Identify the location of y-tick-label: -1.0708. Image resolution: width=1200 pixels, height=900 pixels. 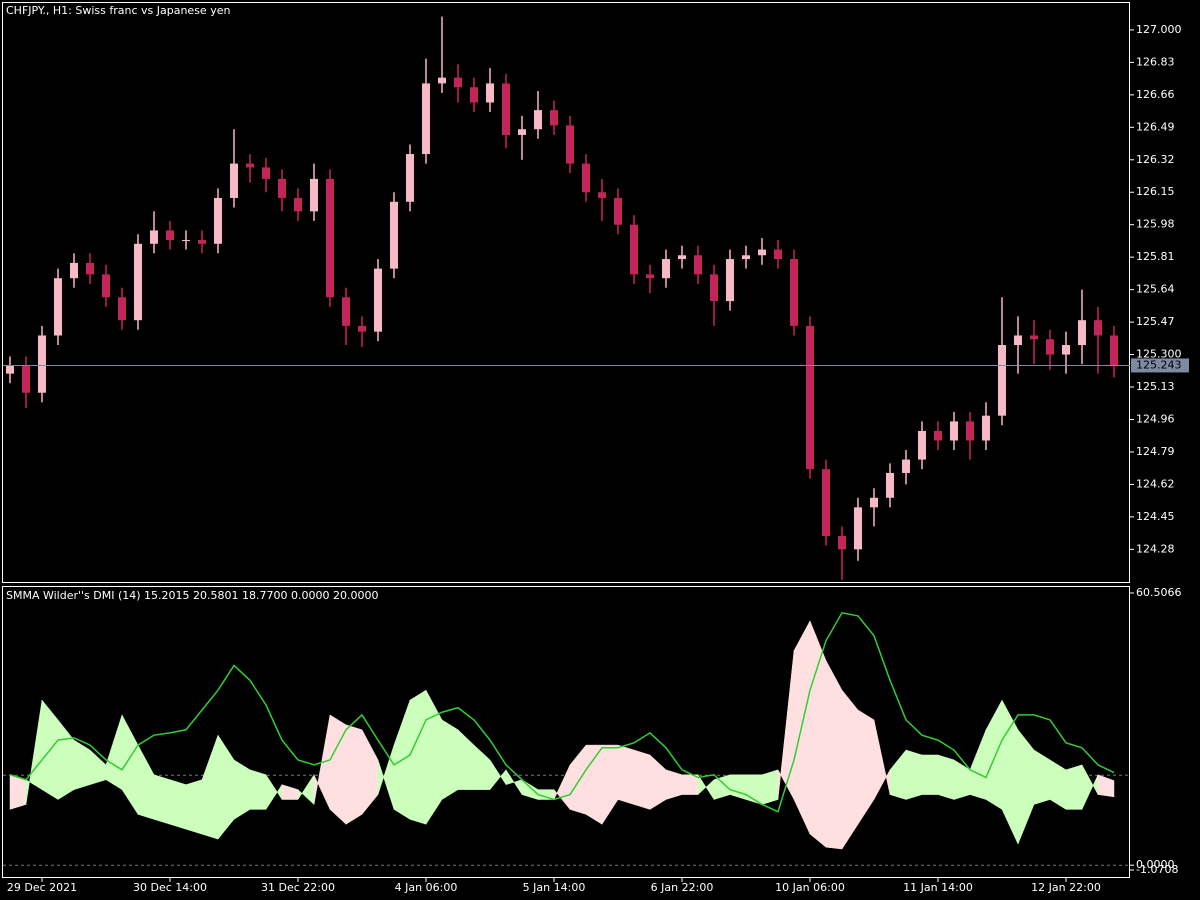
(1157, 869).